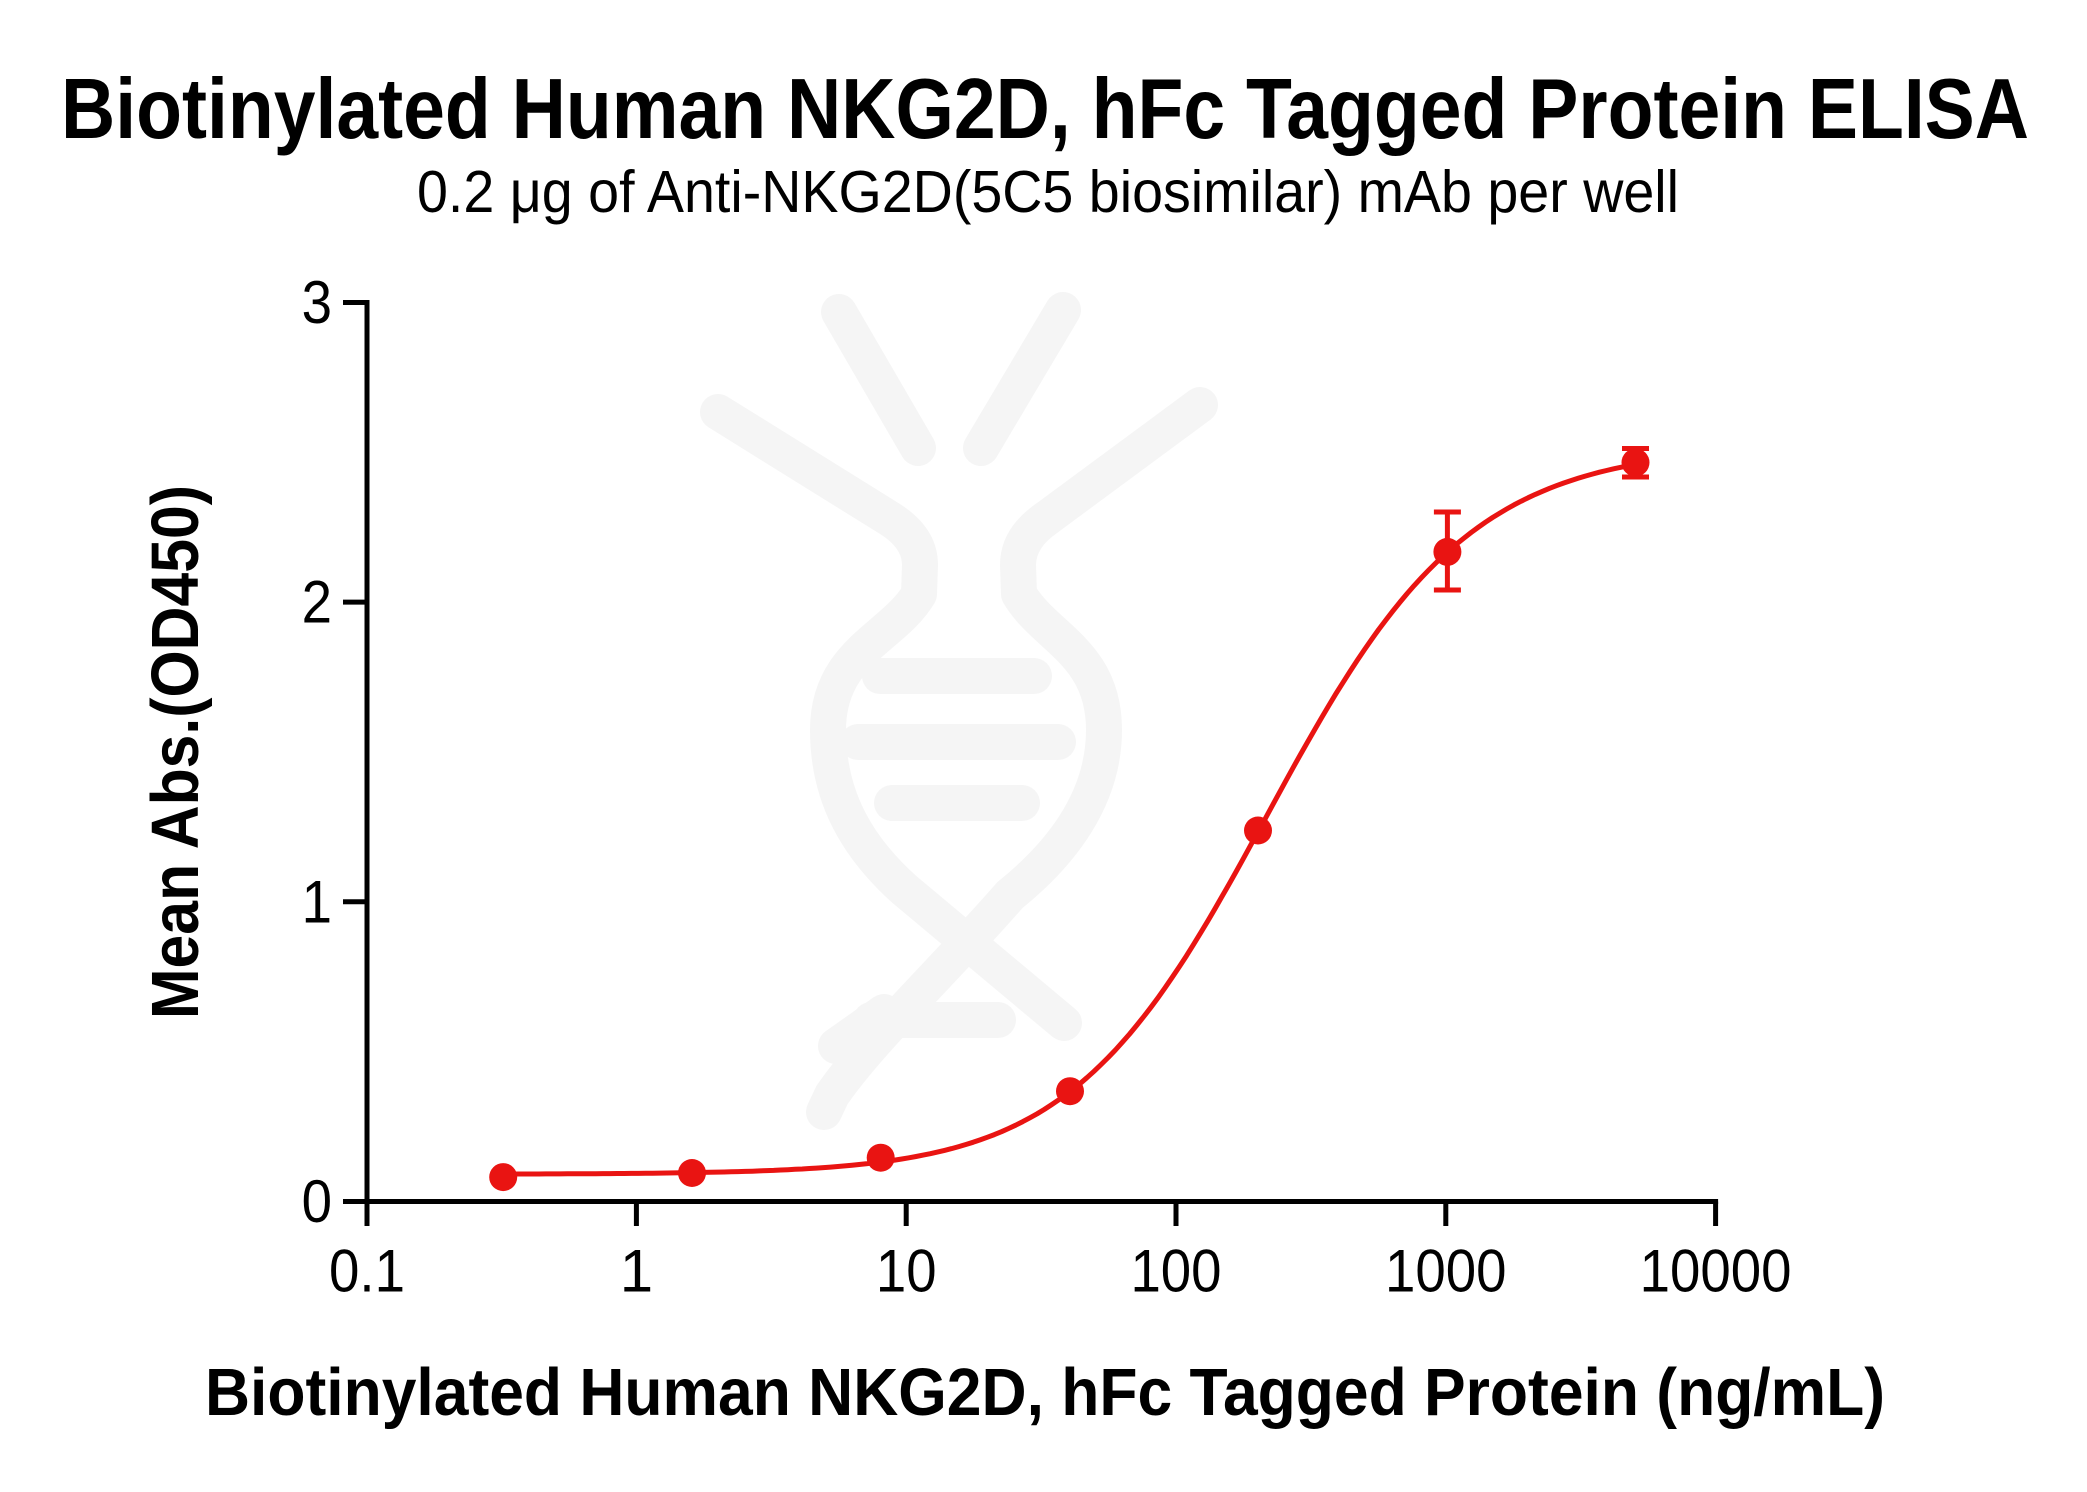 The image size is (2087, 1492). I want to click on svg-text: 10000, so click(1716, 1271).